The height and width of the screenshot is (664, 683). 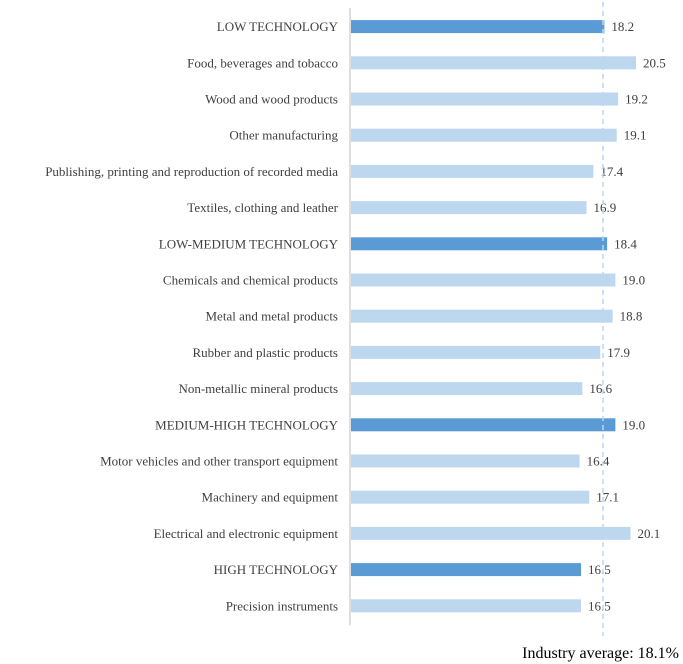 I want to click on category-label: Rubber and plastic products, so click(x=266, y=352).